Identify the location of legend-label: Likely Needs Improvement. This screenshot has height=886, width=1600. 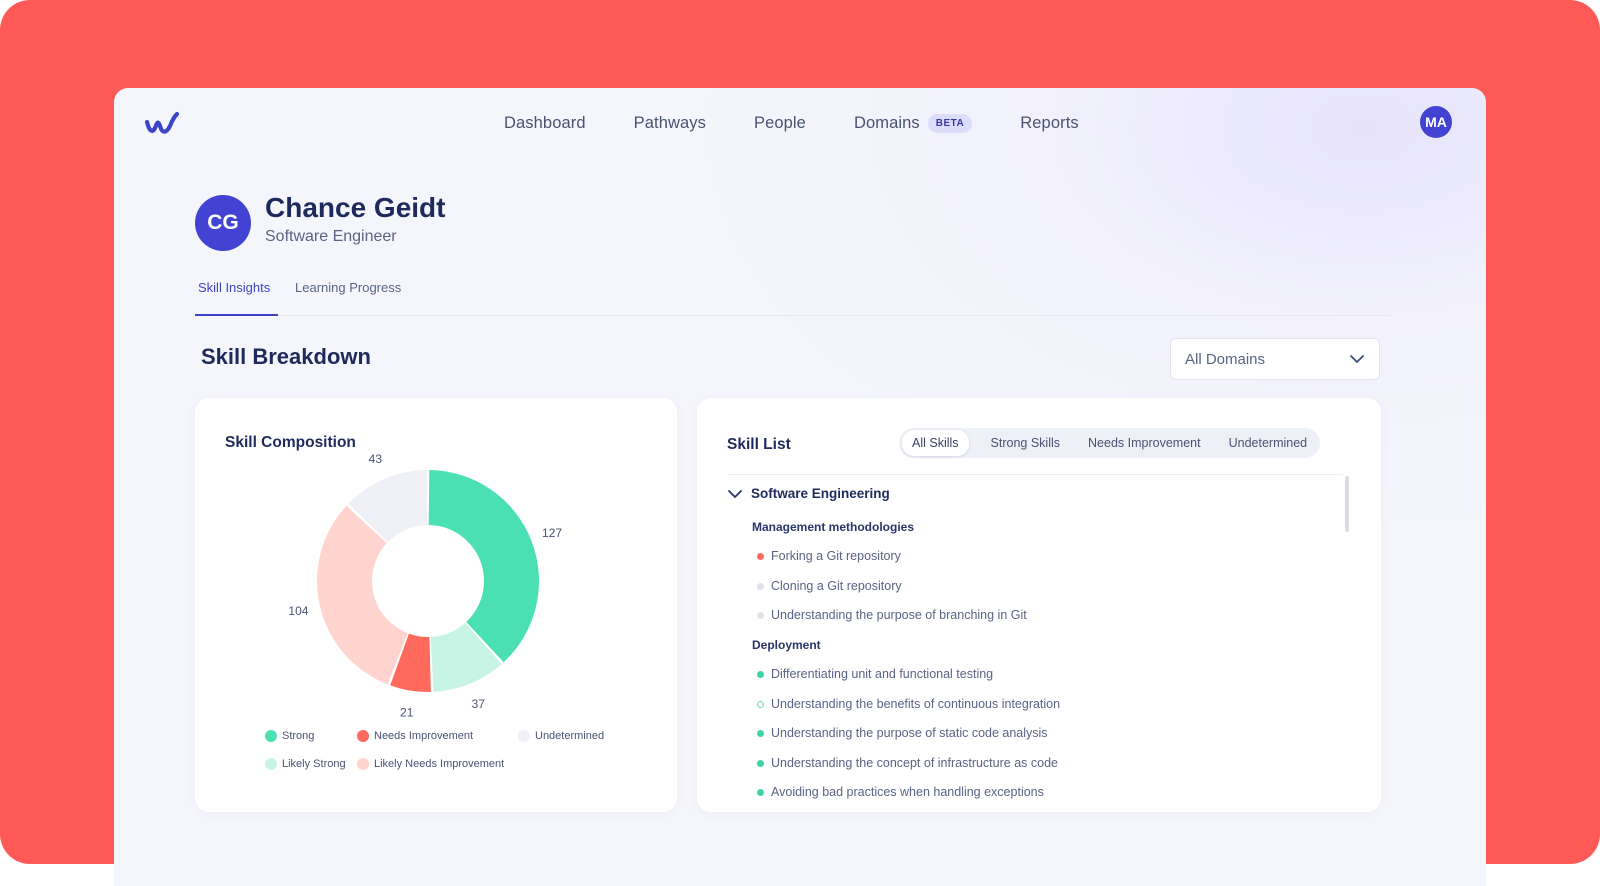
(439, 764).